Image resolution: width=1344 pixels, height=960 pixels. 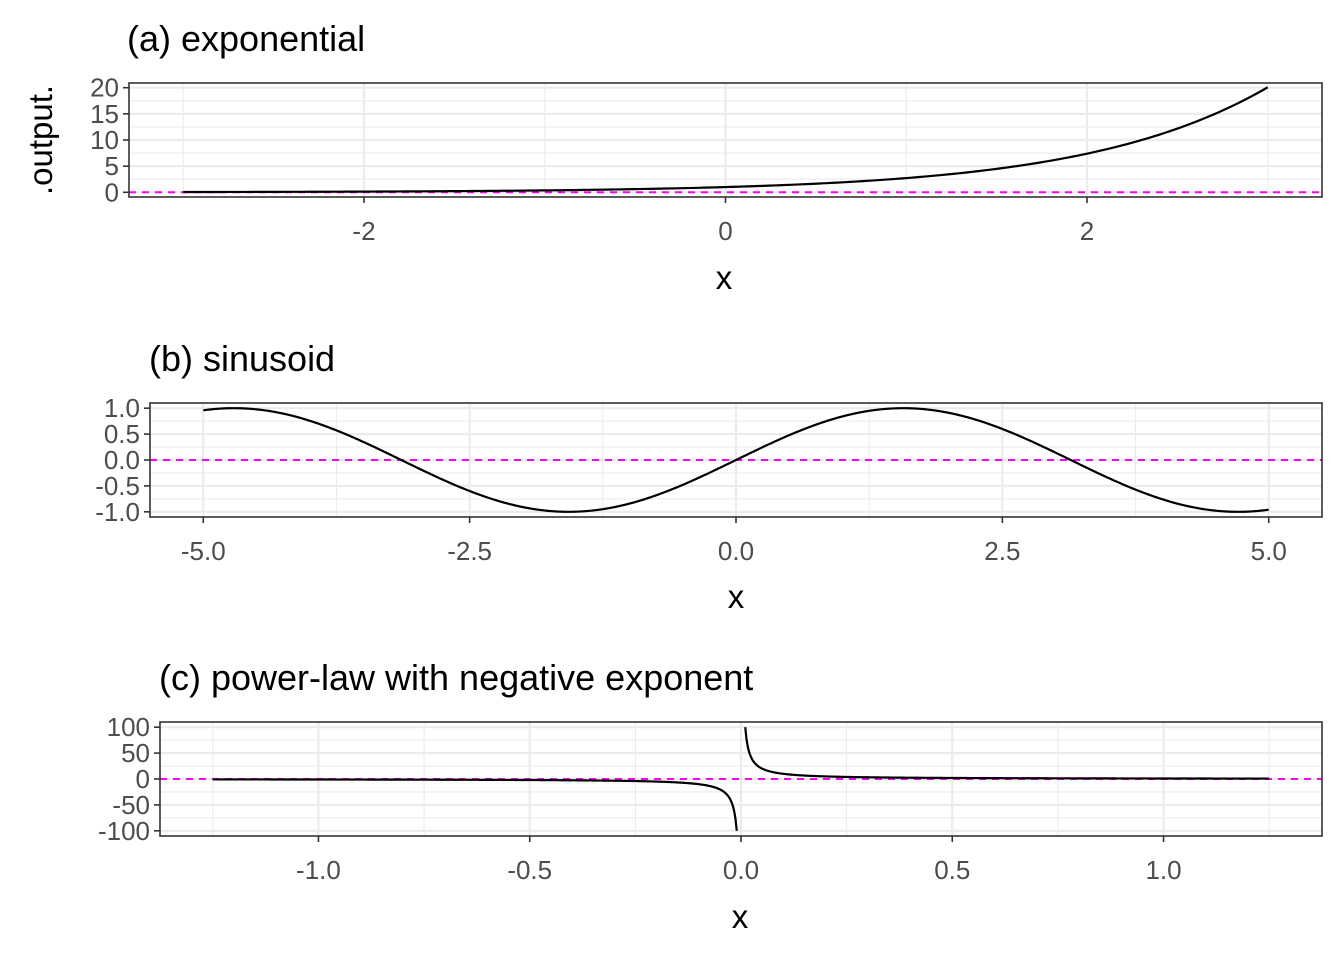 I want to click on panel-b-curve, so click(x=736, y=460).